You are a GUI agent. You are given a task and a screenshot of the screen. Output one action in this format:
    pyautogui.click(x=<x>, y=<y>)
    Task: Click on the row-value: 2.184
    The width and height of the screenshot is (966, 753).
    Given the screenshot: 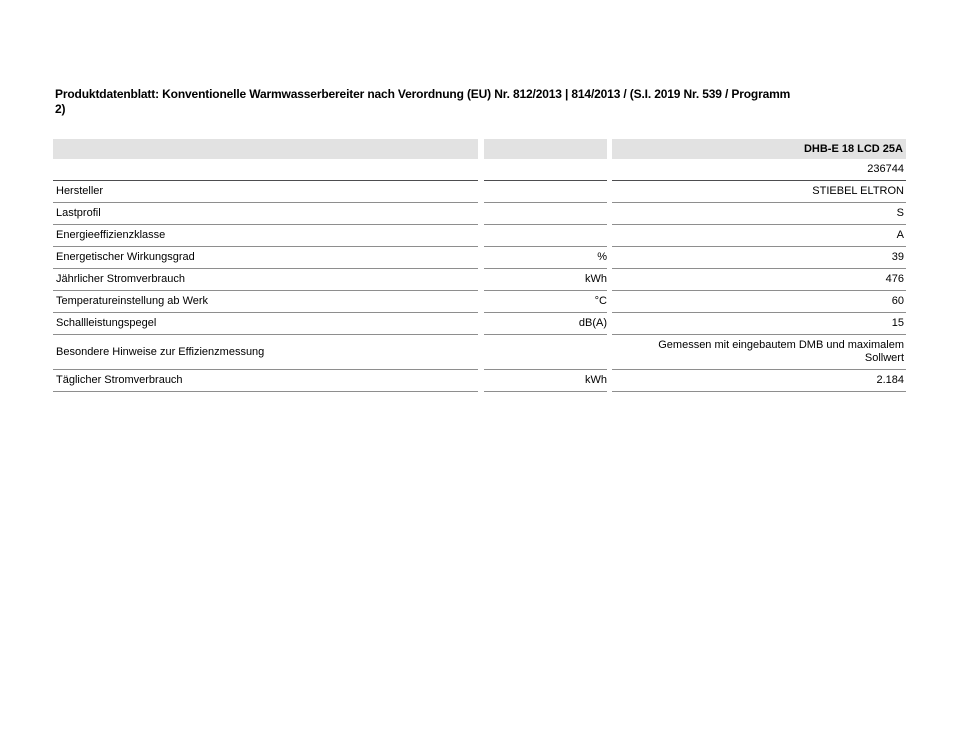 What is the action you would take?
    pyautogui.click(x=759, y=381)
    